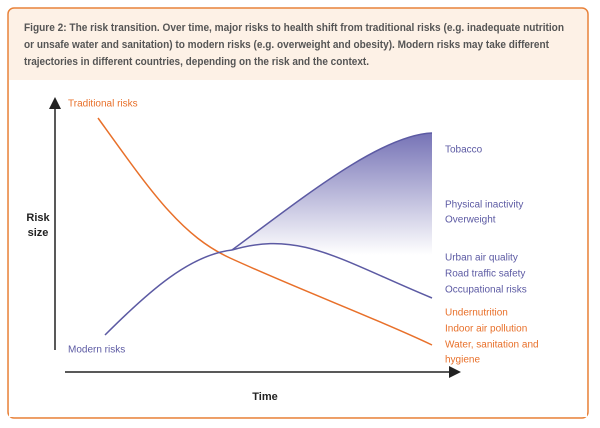 Image resolution: width=600 pixels, height=428 pixels. What do you see at coordinates (486, 290) in the screenshot?
I see `risk-label: Occupational risks` at bounding box center [486, 290].